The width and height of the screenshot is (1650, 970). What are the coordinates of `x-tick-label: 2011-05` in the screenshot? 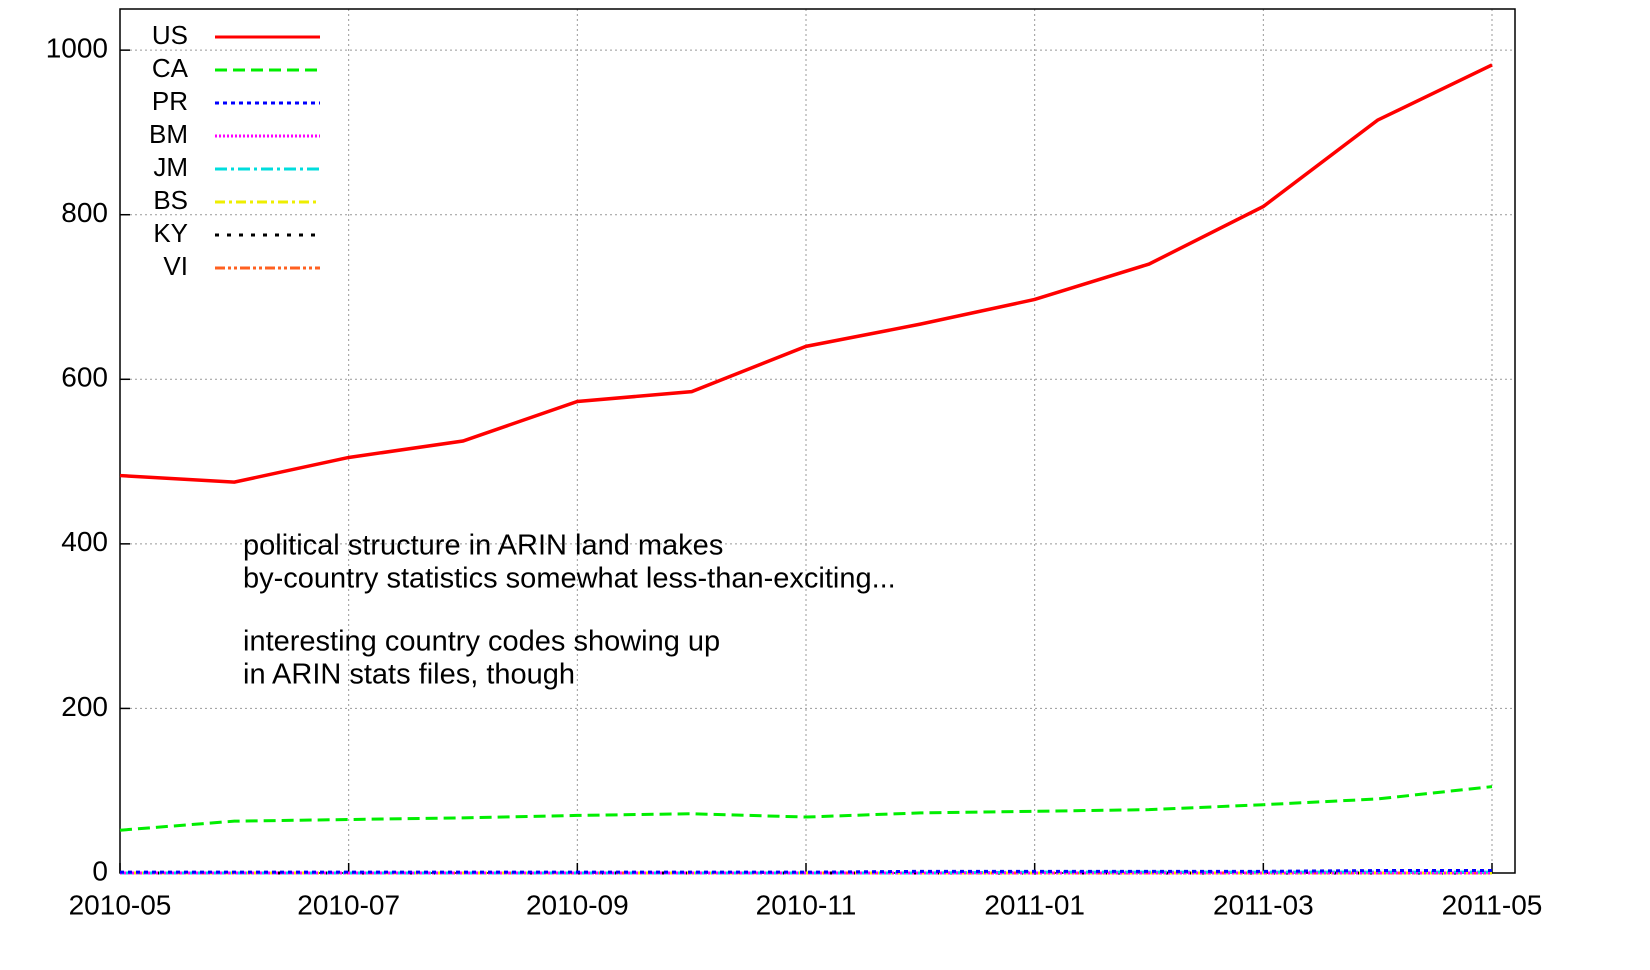 It's located at (1492, 904).